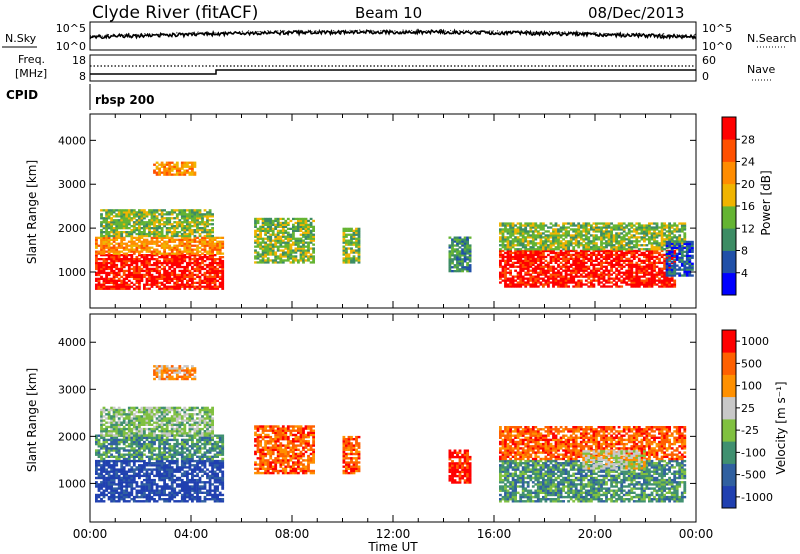 Image resolution: width=800 pixels, height=554 pixels. What do you see at coordinates (748, 162) in the screenshot?
I see `colorbar-tick-label: 24` at bounding box center [748, 162].